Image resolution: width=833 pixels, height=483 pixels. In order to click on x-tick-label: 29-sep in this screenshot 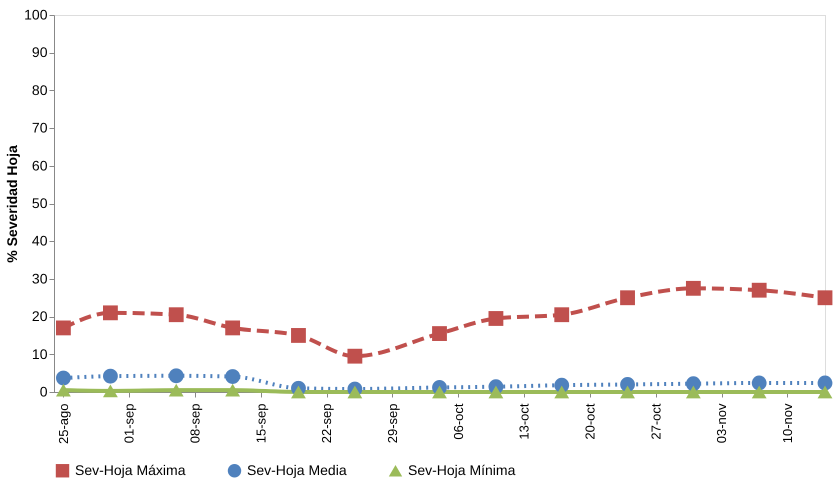, I will do `click(392, 424)`.